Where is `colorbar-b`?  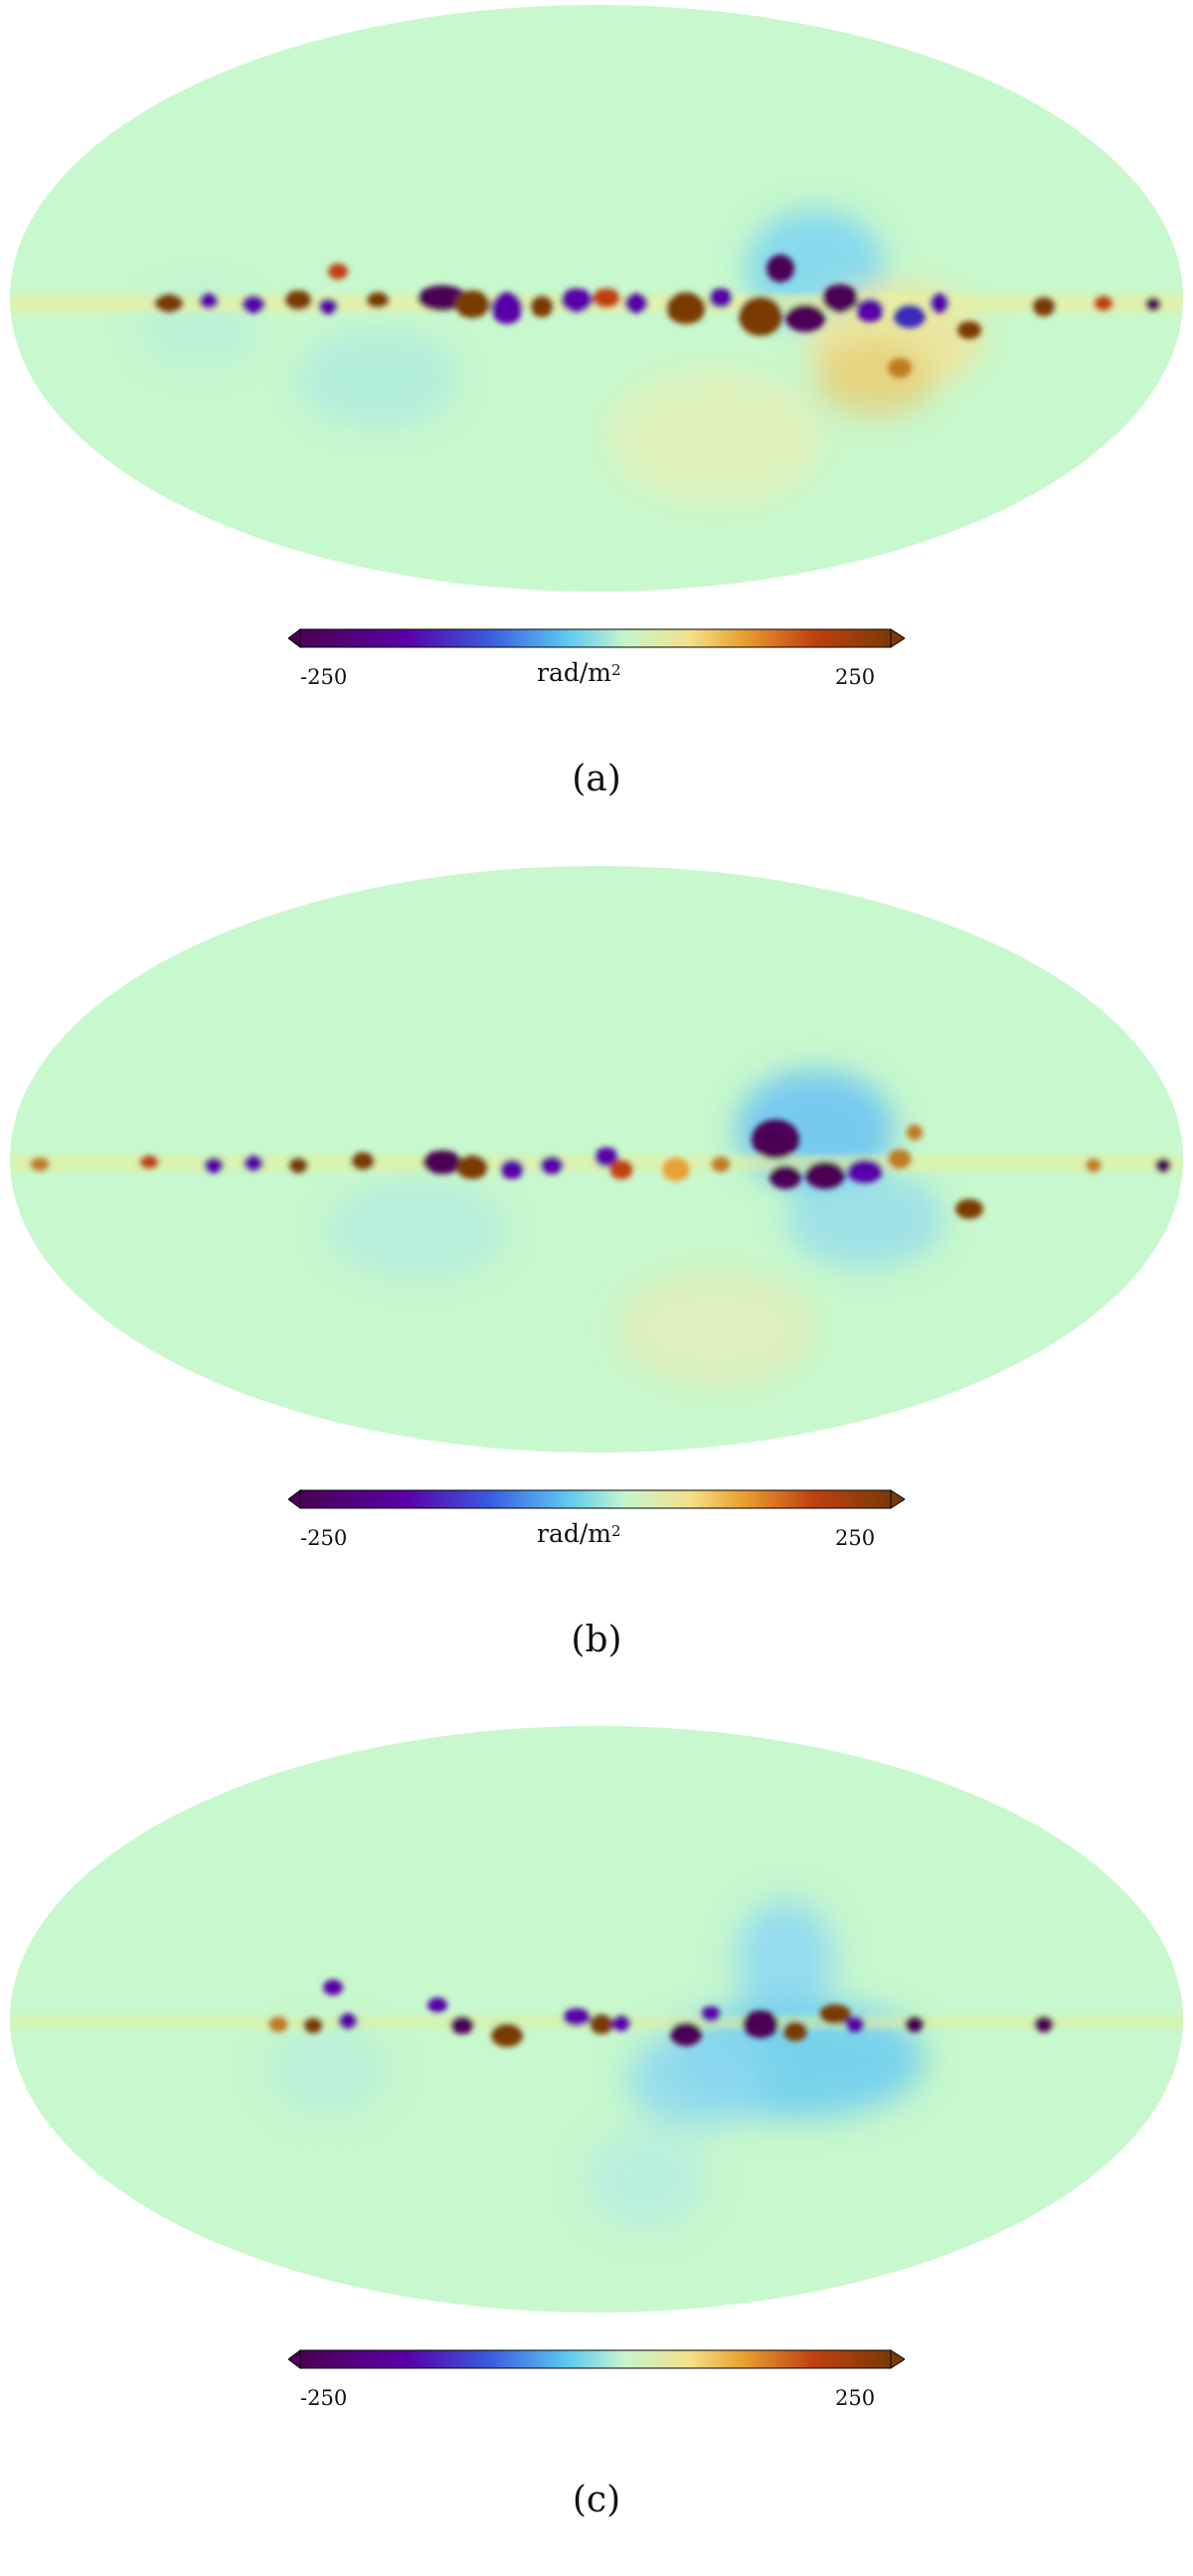 colorbar-b is located at coordinates (596, 1499).